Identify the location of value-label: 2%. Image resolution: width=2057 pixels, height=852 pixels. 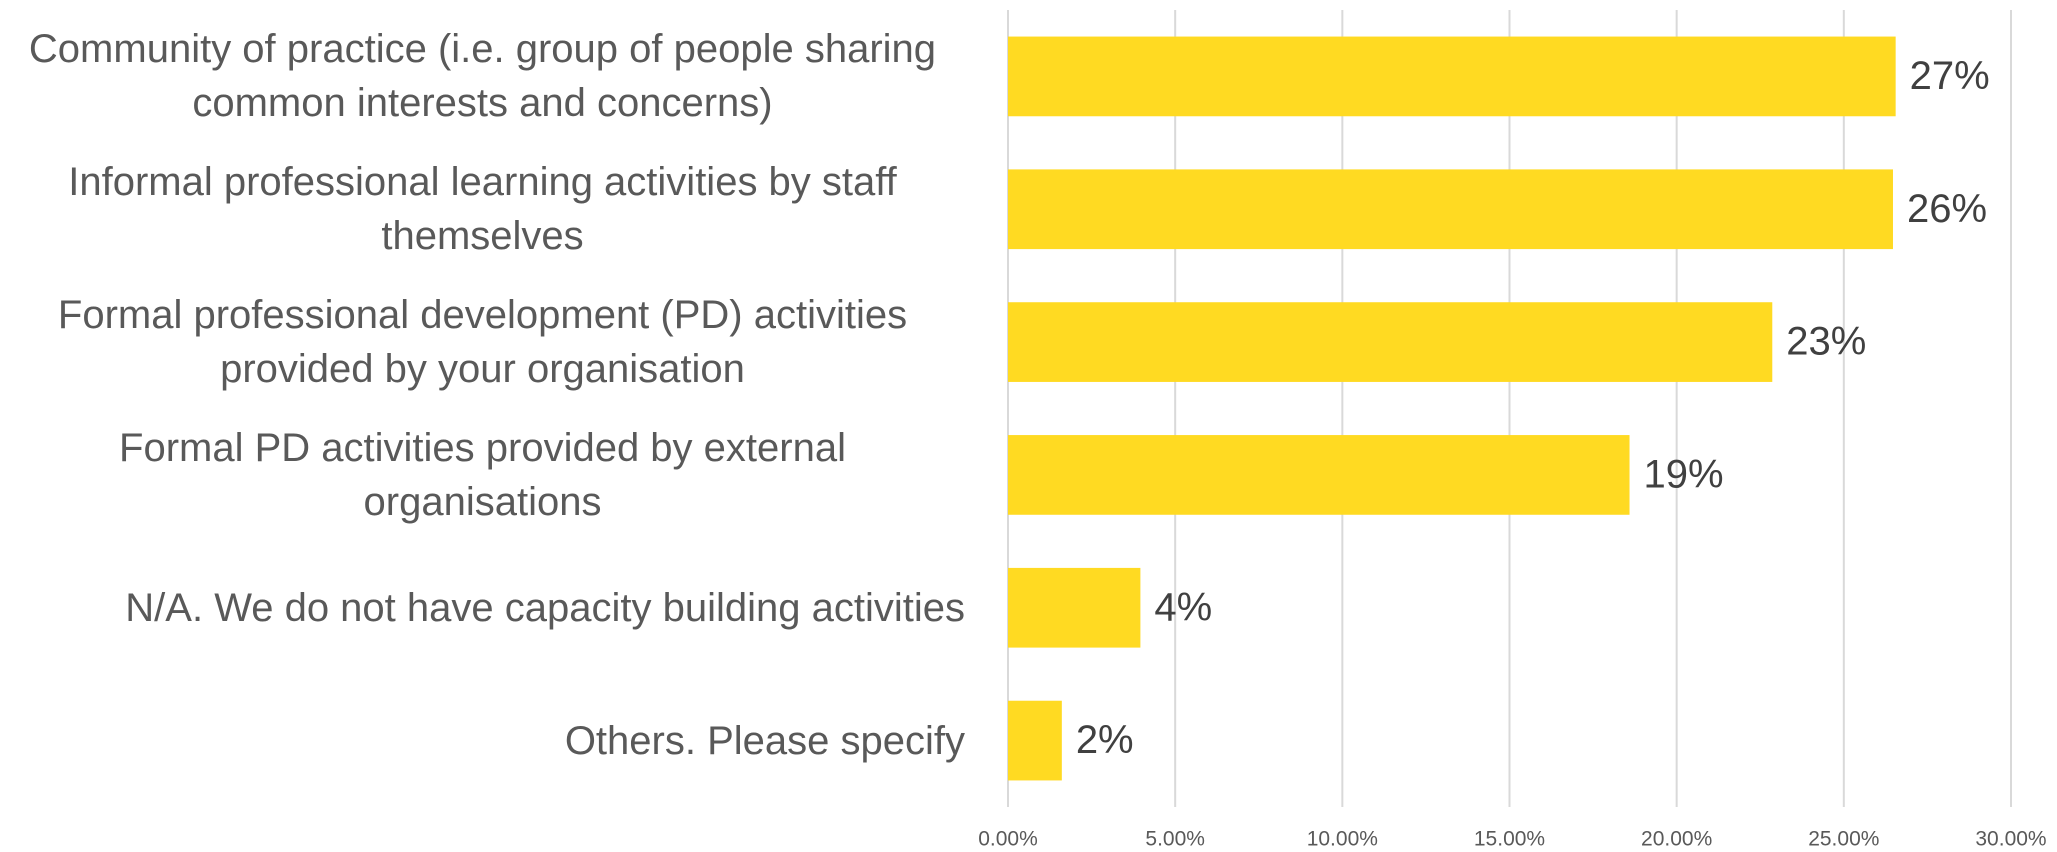
(1105, 740).